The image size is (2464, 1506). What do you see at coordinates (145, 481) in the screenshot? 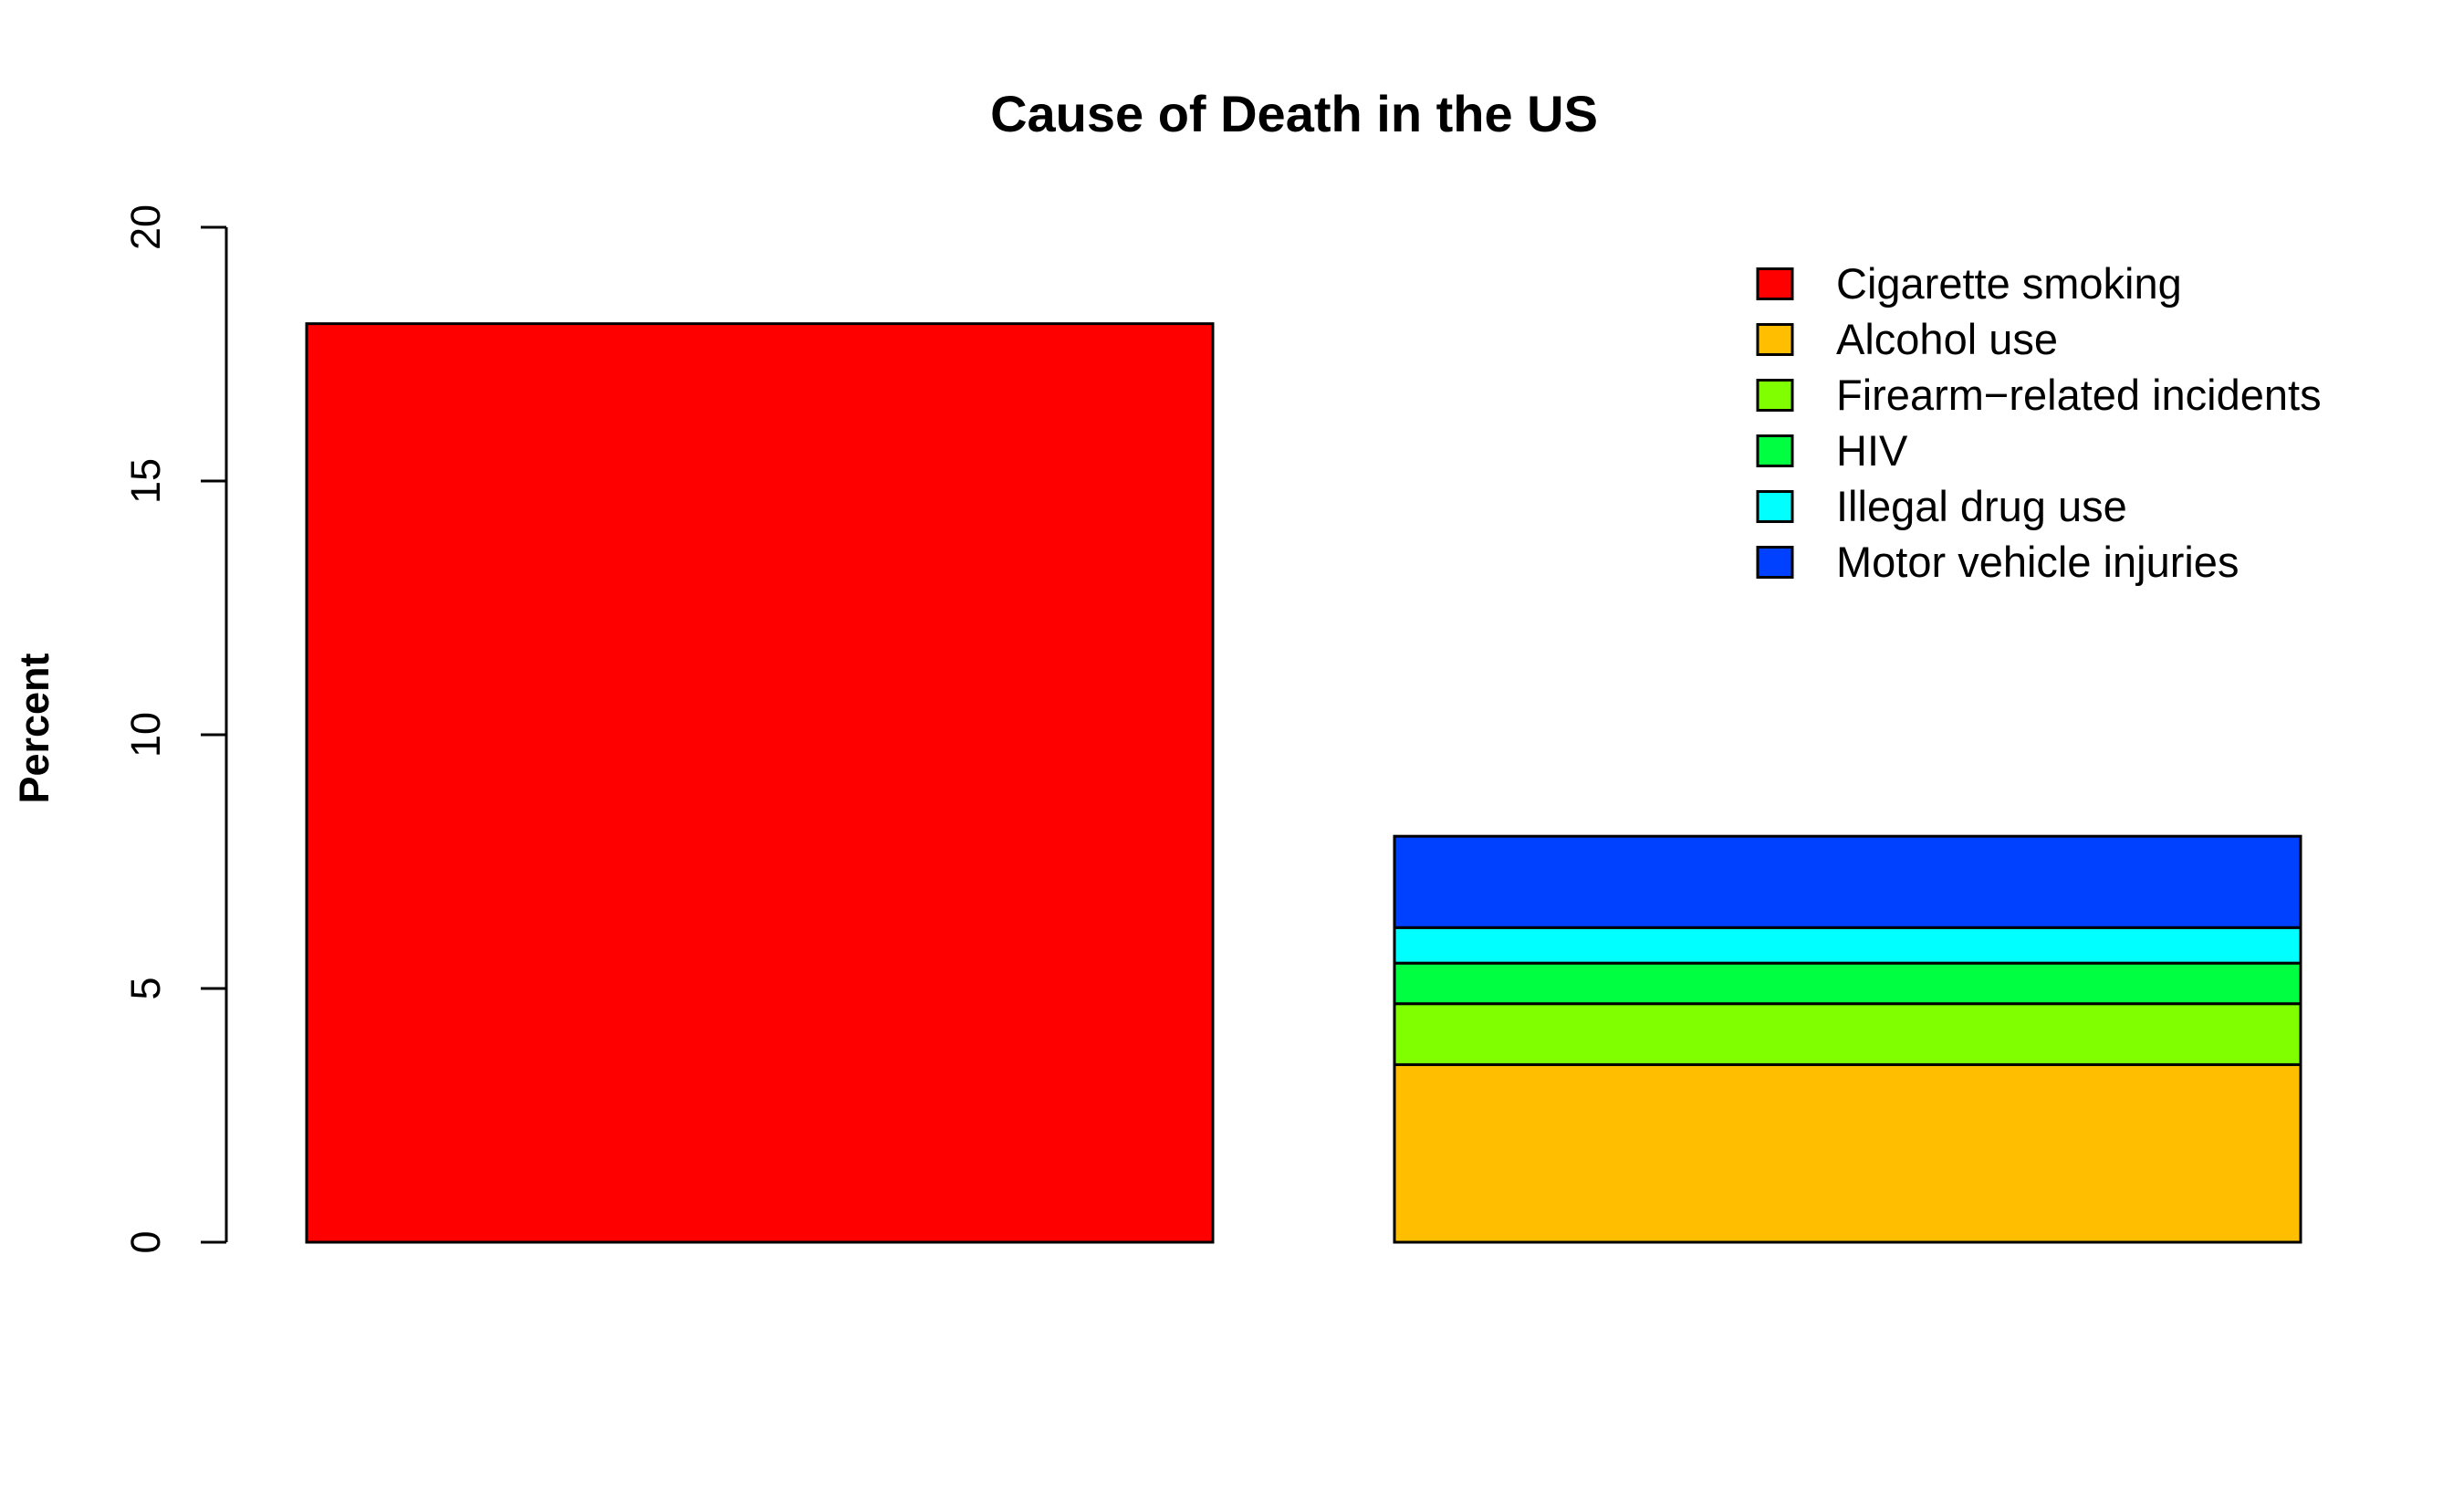
I see `y-tick-label: 15` at bounding box center [145, 481].